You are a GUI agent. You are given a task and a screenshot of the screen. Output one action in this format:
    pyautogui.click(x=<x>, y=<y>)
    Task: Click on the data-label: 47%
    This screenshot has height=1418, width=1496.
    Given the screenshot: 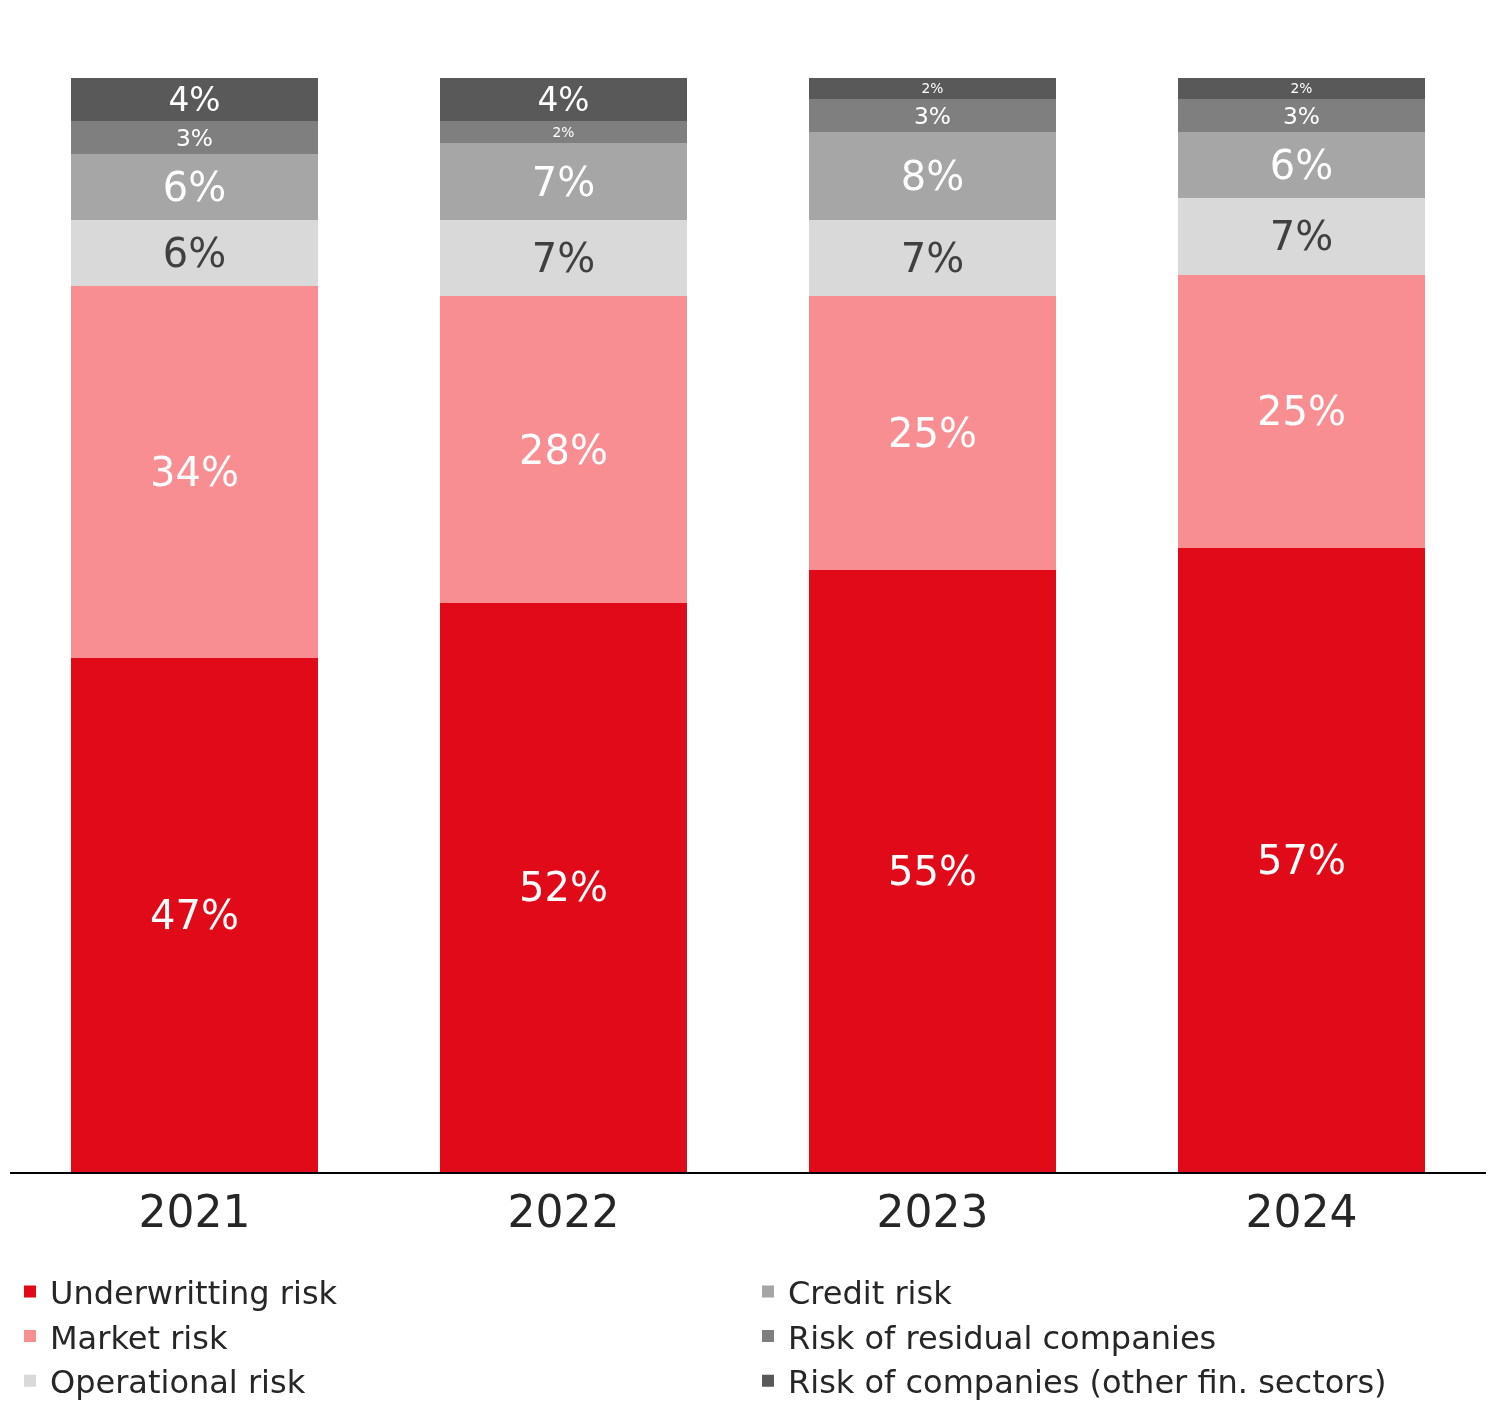 What is the action you would take?
    pyautogui.click(x=194, y=914)
    